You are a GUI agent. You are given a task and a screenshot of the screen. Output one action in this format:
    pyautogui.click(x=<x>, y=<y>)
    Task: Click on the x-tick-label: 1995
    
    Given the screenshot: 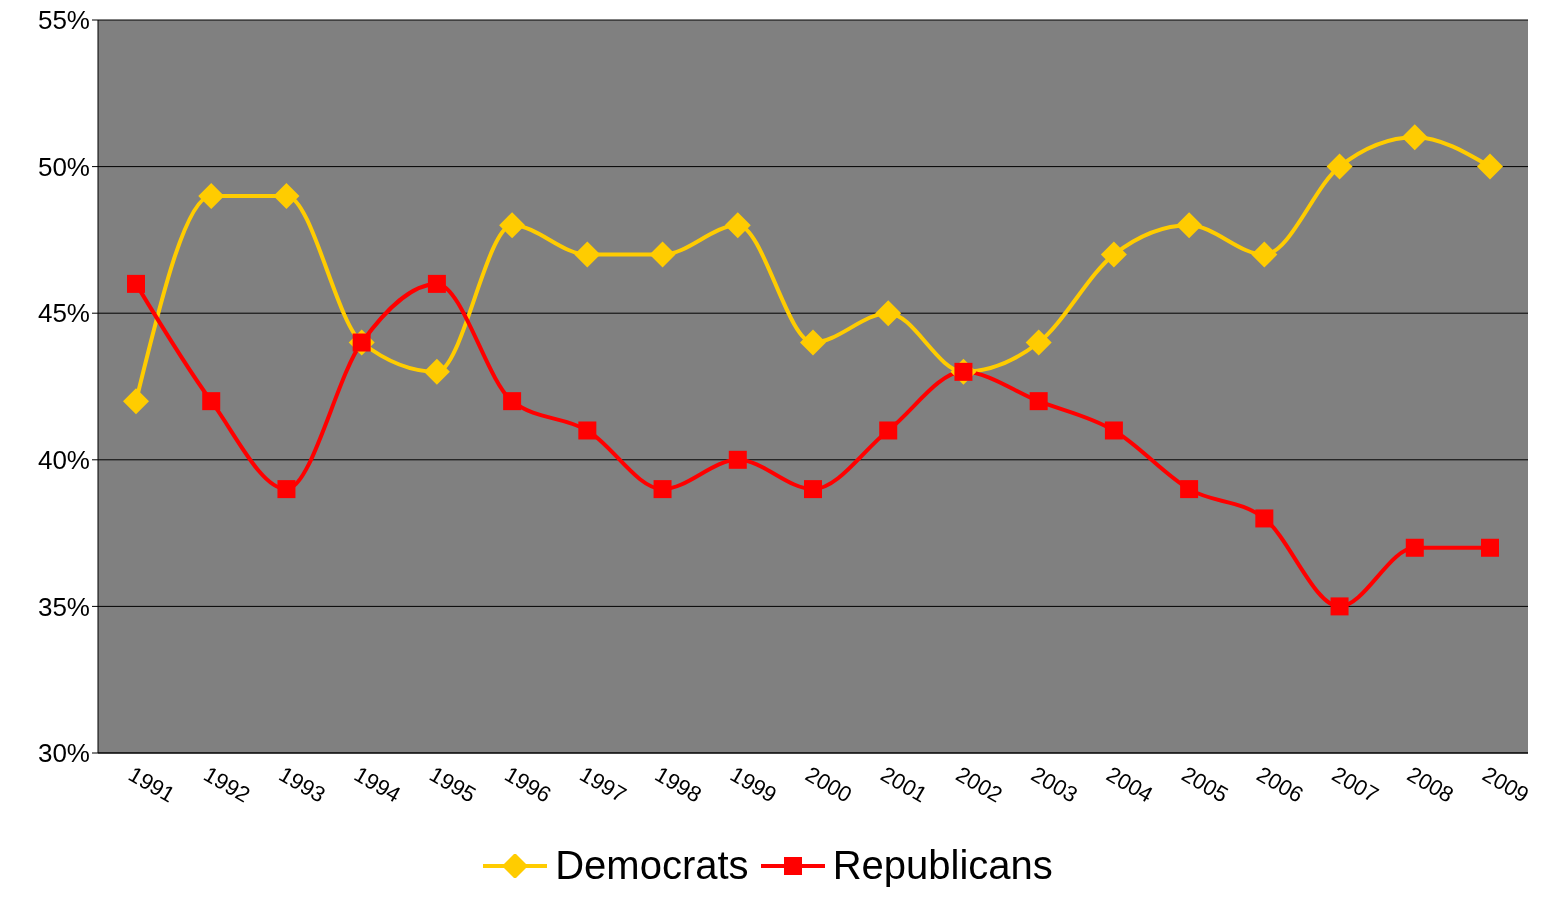 What is the action you would take?
    pyautogui.click(x=453, y=784)
    